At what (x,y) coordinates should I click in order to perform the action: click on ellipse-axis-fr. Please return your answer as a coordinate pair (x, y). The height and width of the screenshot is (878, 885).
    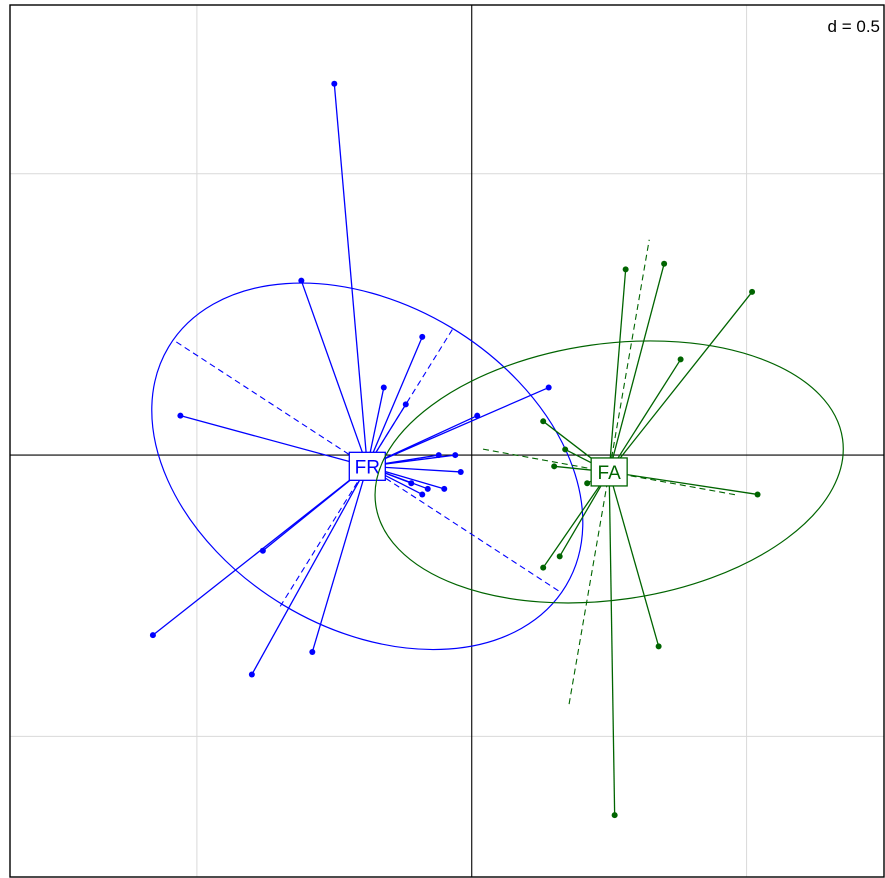
    Looking at the image, I should click on (367, 466).